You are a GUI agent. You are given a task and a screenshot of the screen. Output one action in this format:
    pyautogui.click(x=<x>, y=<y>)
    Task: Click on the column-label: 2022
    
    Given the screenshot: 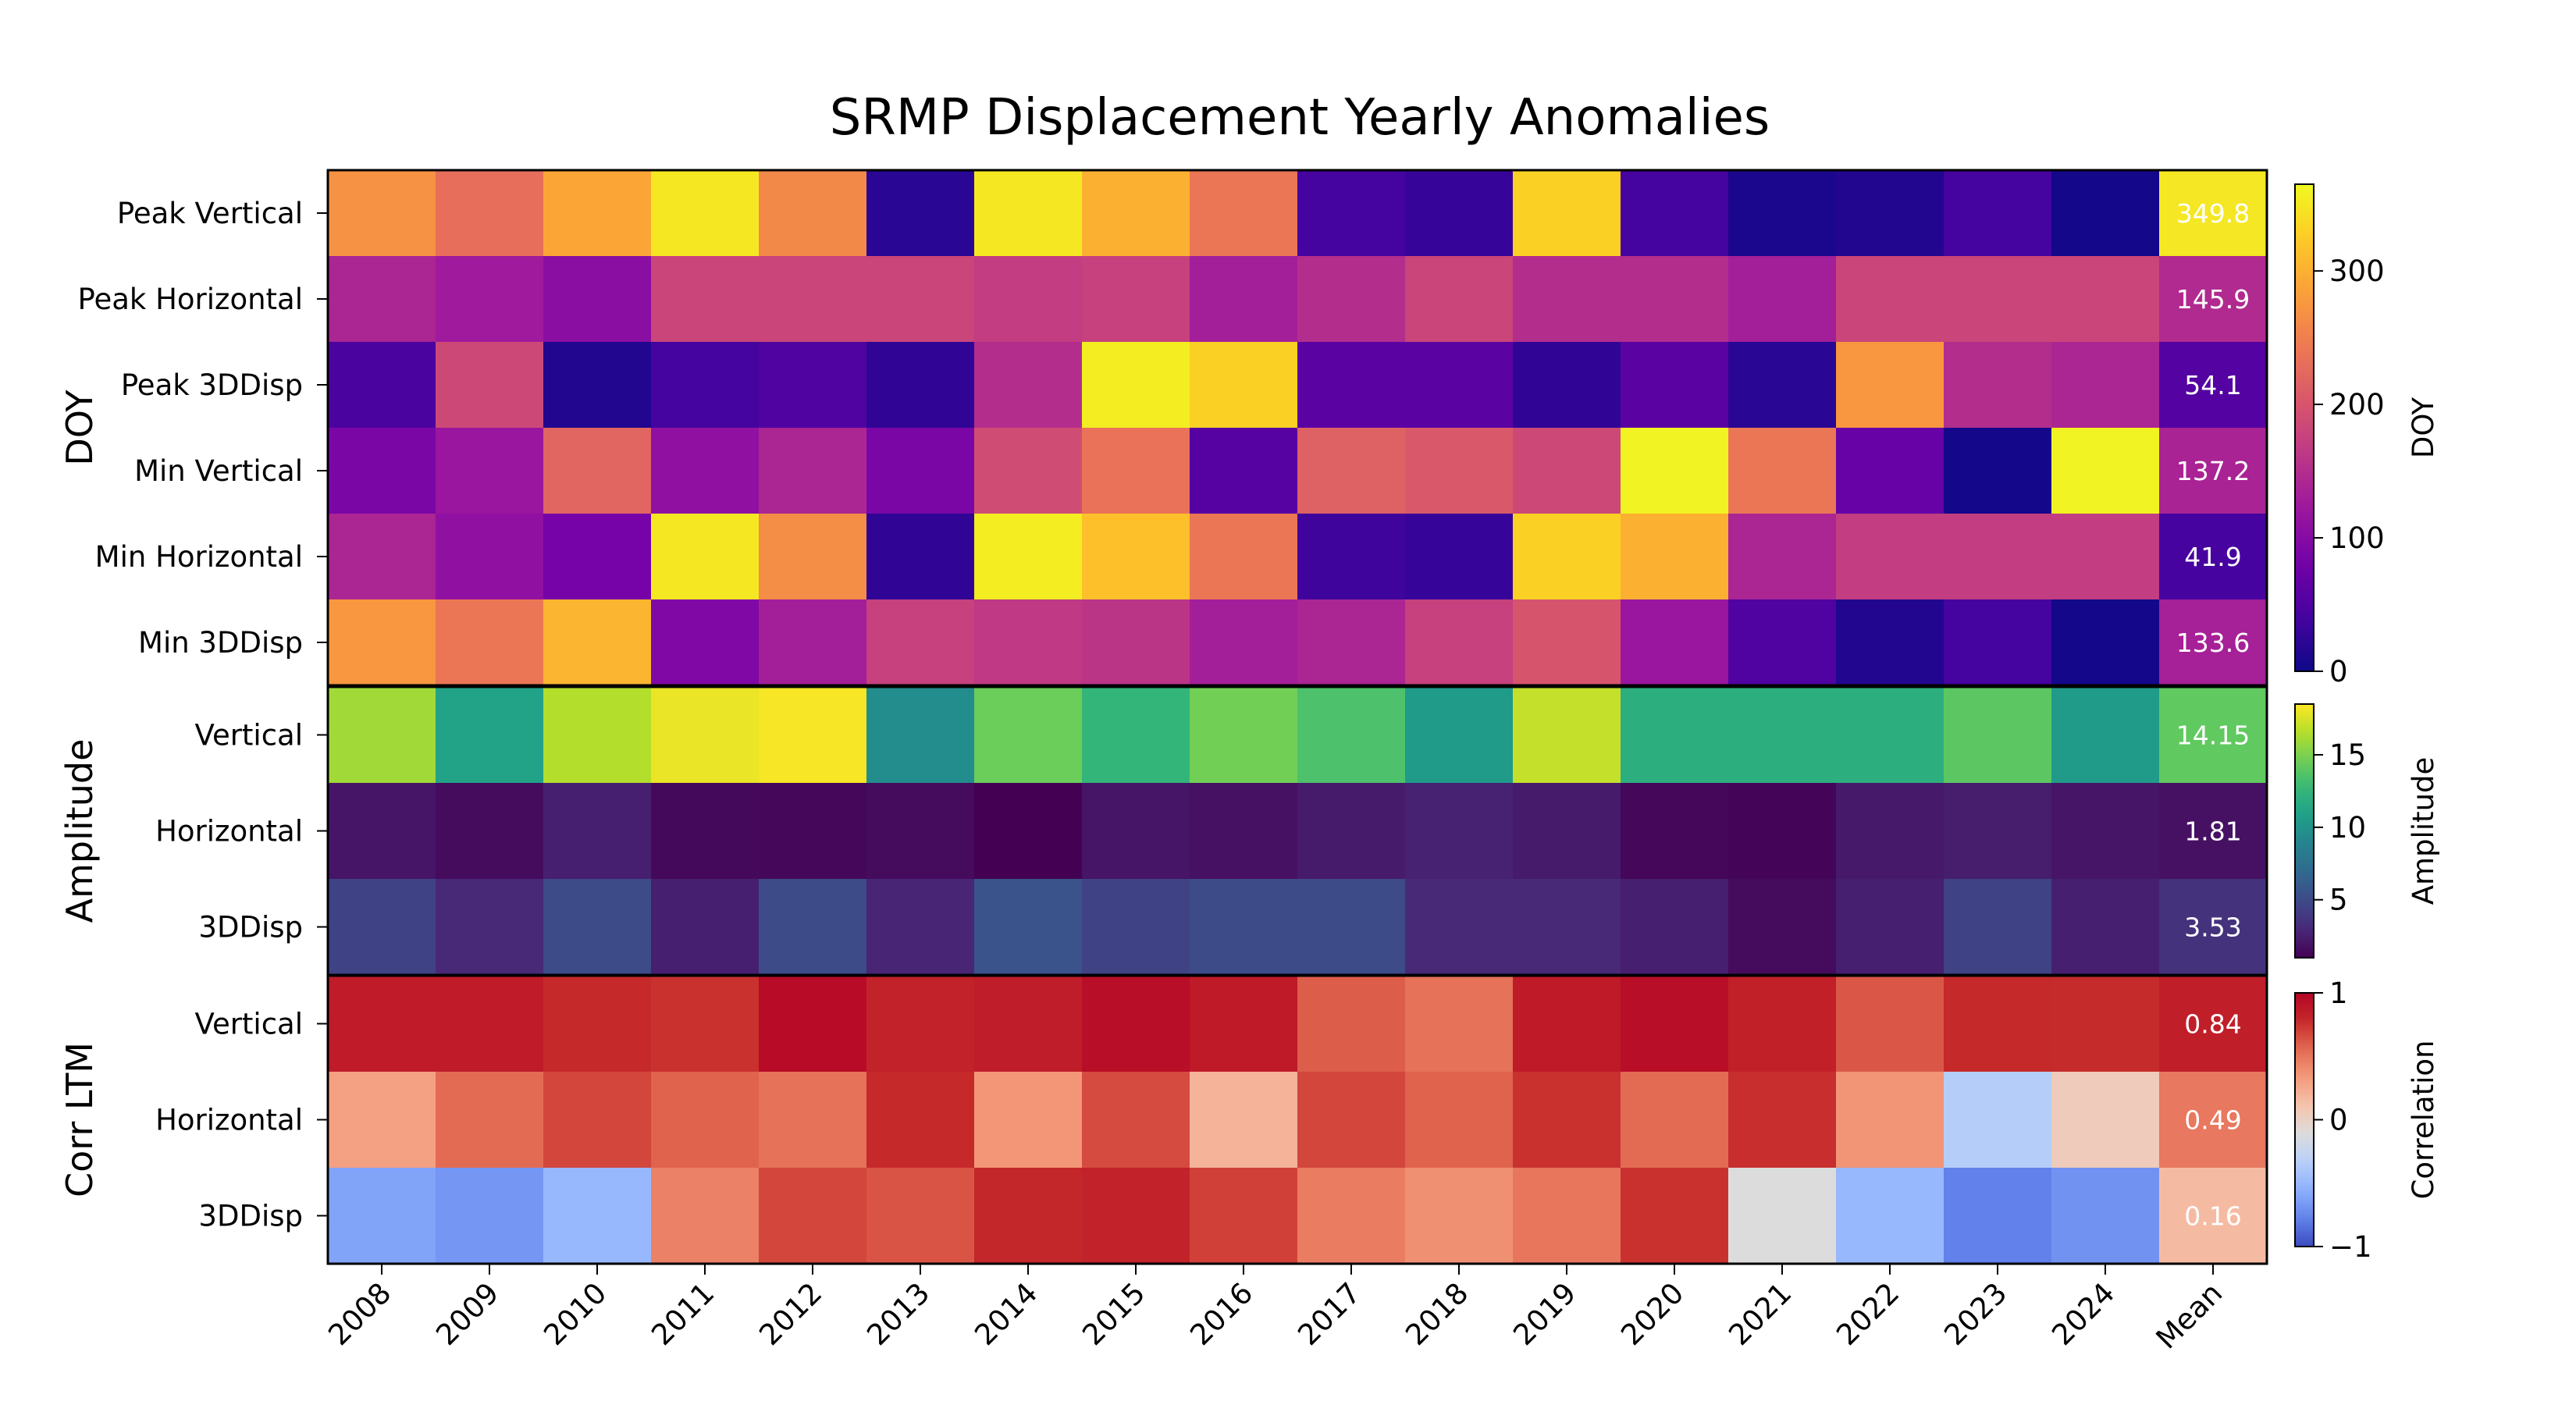 What is the action you would take?
    pyautogui.click(x=1867, y=1314)
    